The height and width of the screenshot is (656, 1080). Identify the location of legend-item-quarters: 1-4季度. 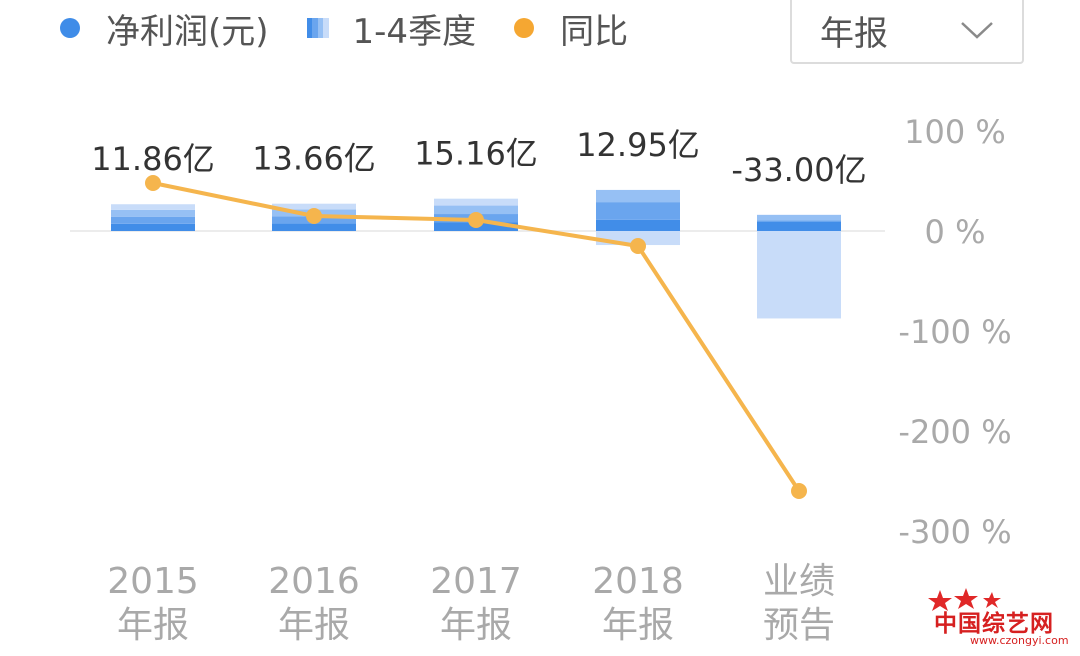
(391, 28).